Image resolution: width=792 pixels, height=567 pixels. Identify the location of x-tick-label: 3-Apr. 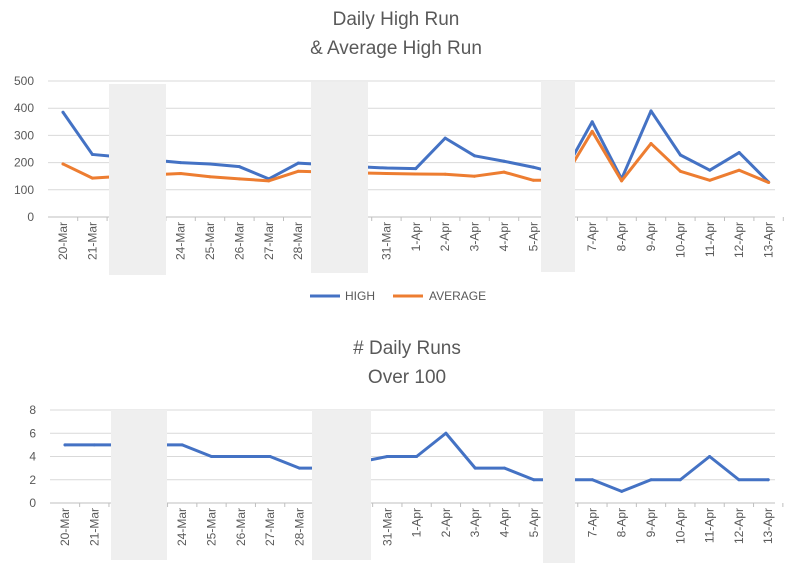
(475, 522).